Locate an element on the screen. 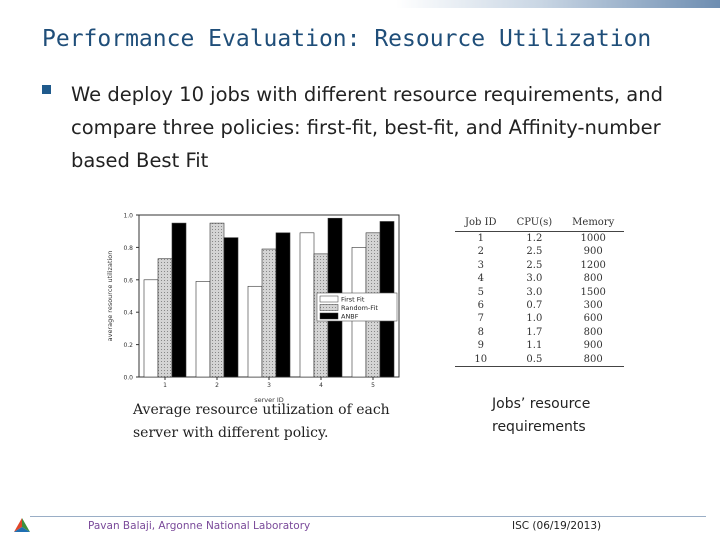 This screenshot has width=720, height=540. table-cell: 10 is located at coordinates (481, 360).